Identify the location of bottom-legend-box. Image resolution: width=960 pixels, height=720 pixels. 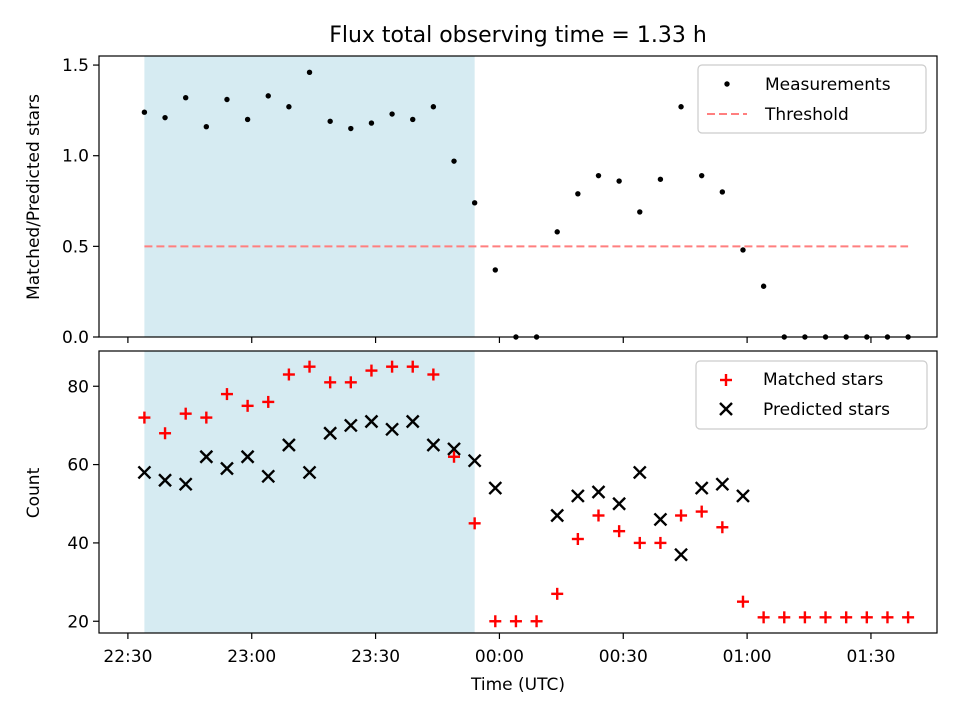
(811, 395).